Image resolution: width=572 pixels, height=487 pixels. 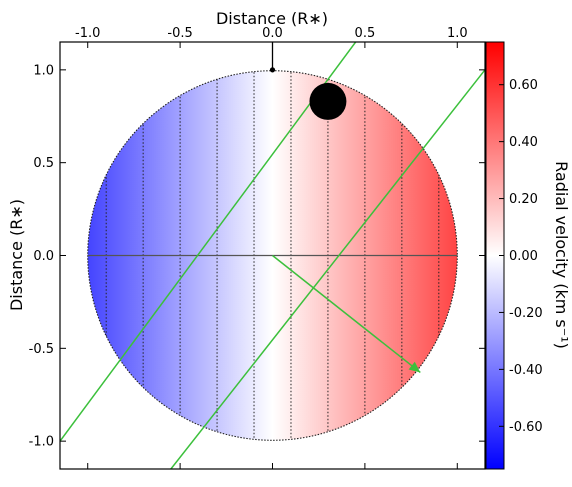 What do you see at coordinates (561, 255) in the screenshot?
I see `colorbar-label: Radial velocity (km s⁻¹)` at bounding box center [561, 255].